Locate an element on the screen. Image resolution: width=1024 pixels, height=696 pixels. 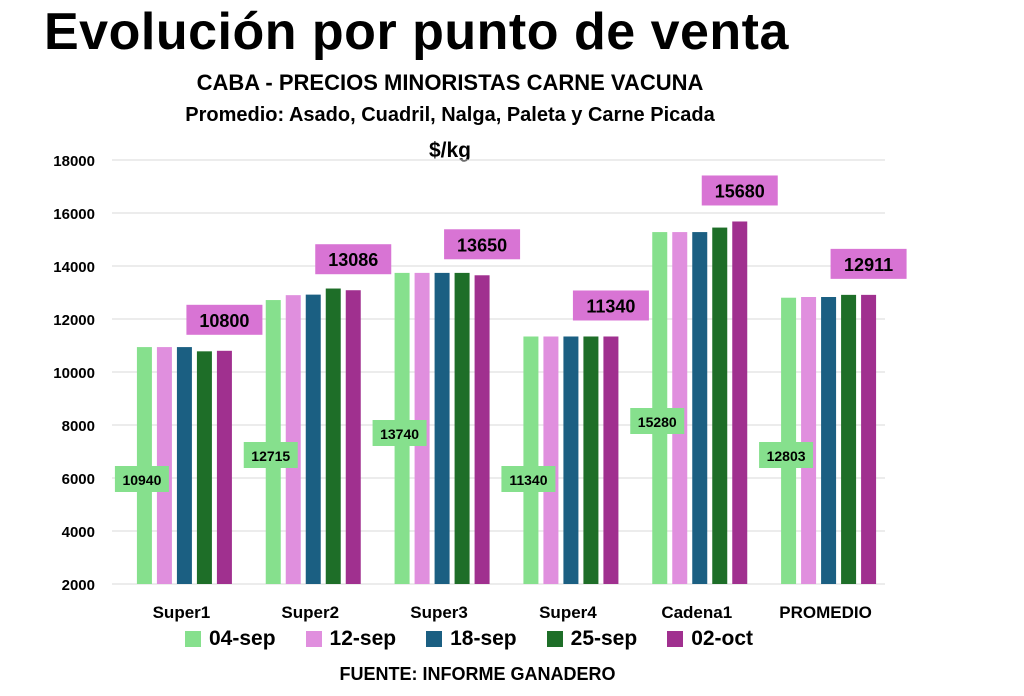
data-label-first-cadena1: 15280 is located at coordinates (657, 422).